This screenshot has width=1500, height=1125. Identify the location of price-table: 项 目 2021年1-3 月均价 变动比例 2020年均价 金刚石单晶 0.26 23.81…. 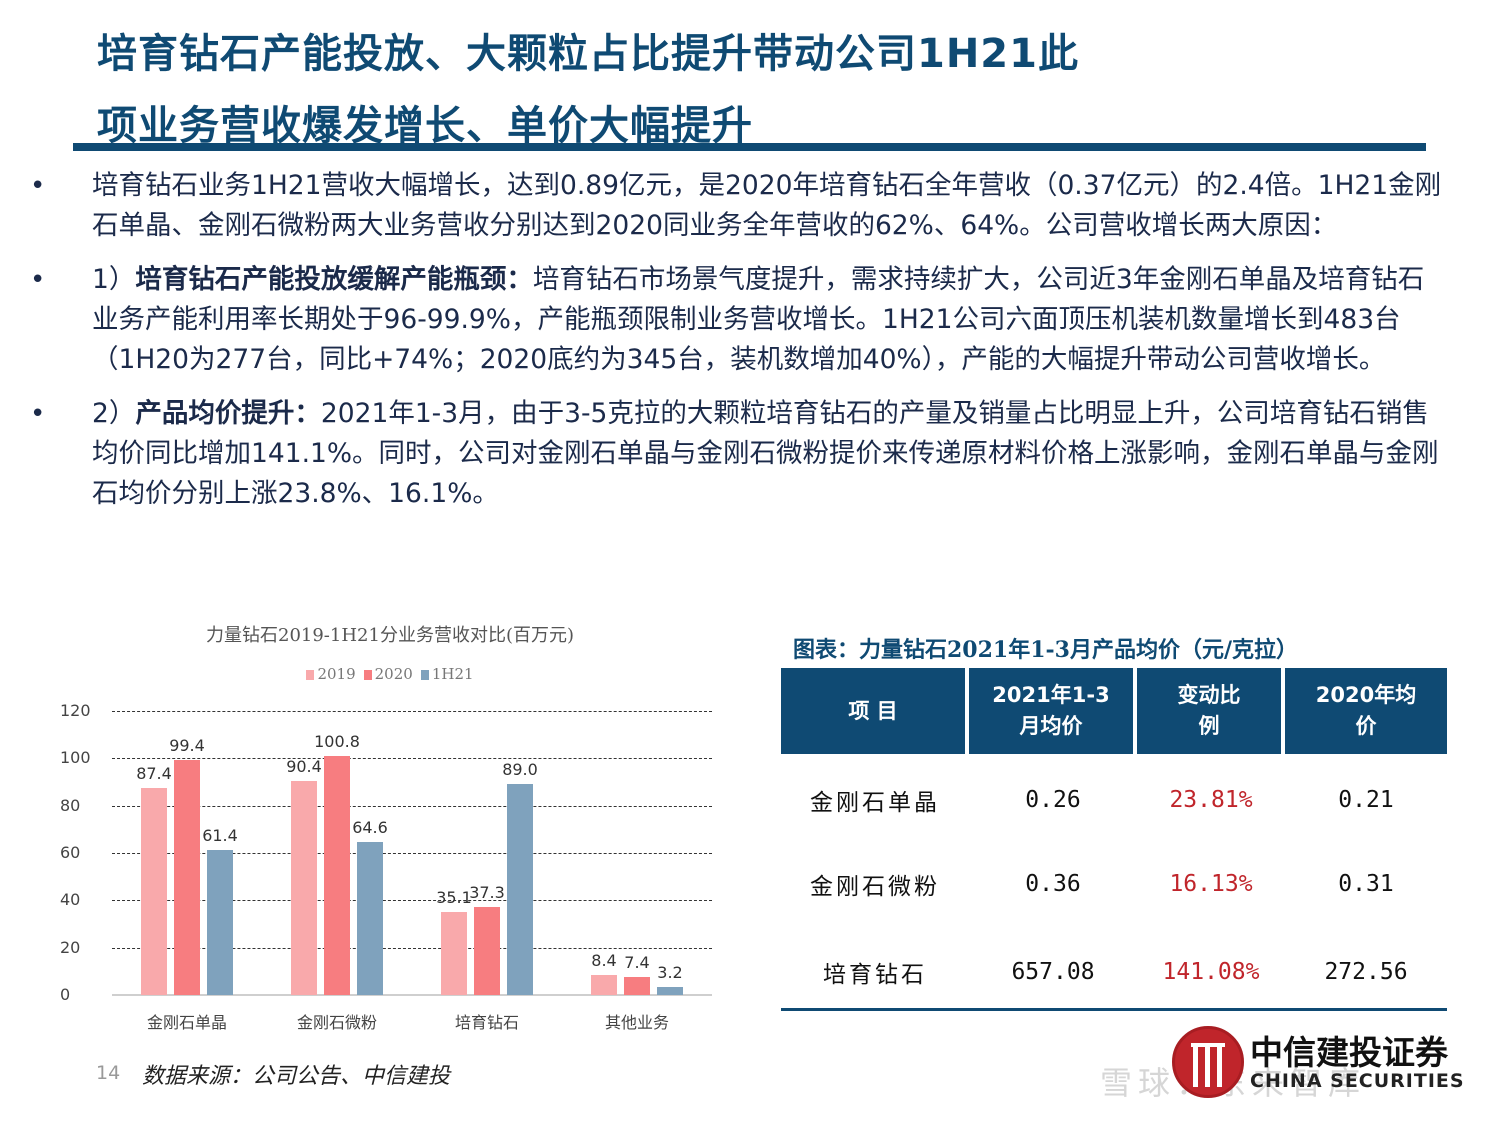
(1114, 843).